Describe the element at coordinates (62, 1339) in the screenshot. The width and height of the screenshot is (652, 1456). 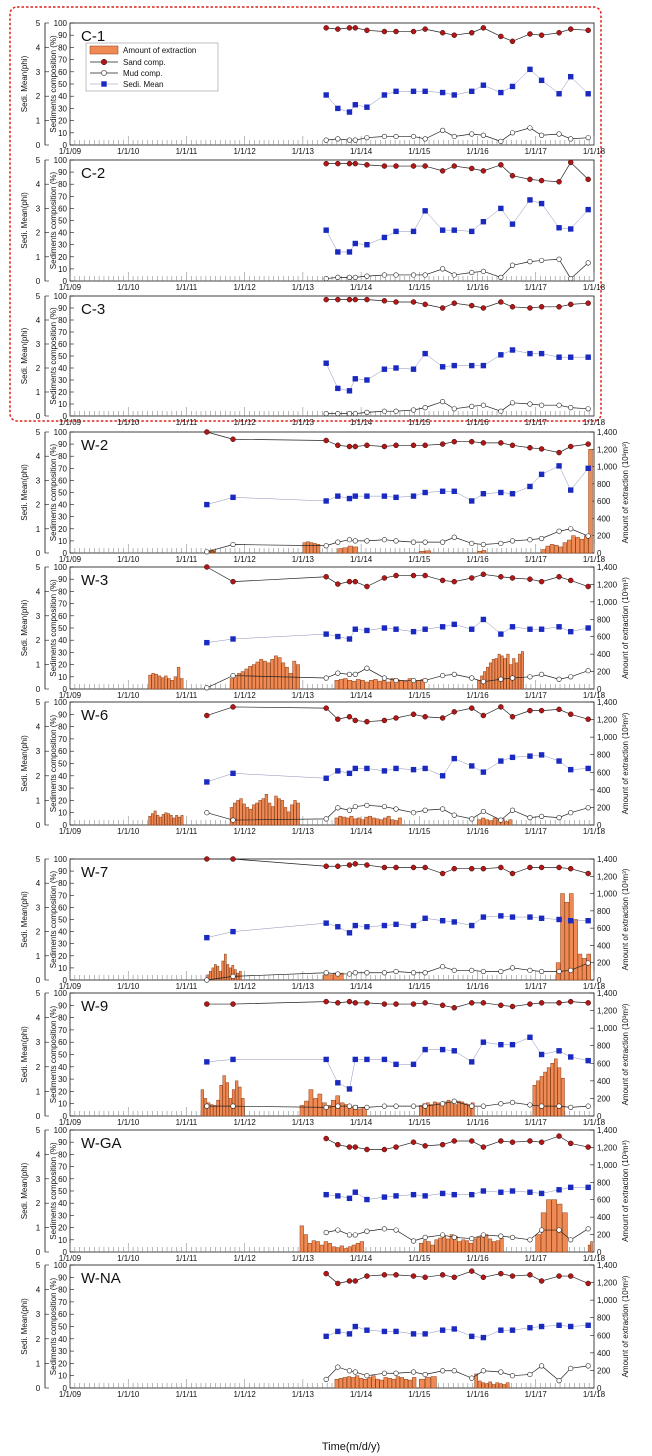
I see `pct-tick-label: 40` at that location.